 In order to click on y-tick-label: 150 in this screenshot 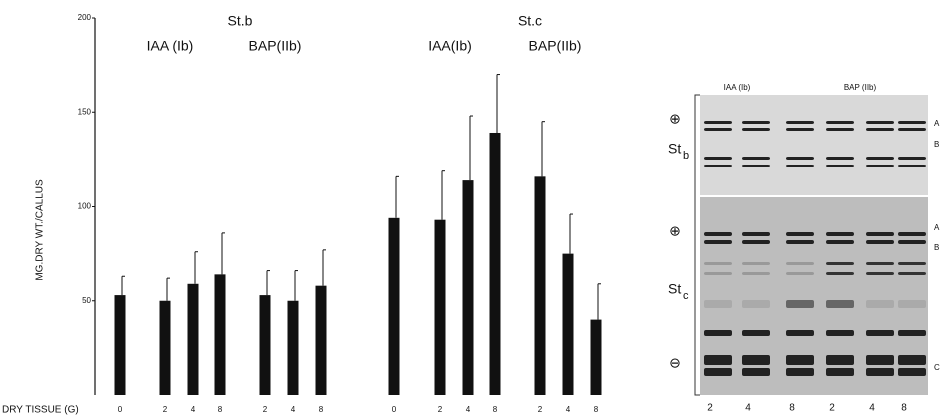, I will do `click(85, 111)`.